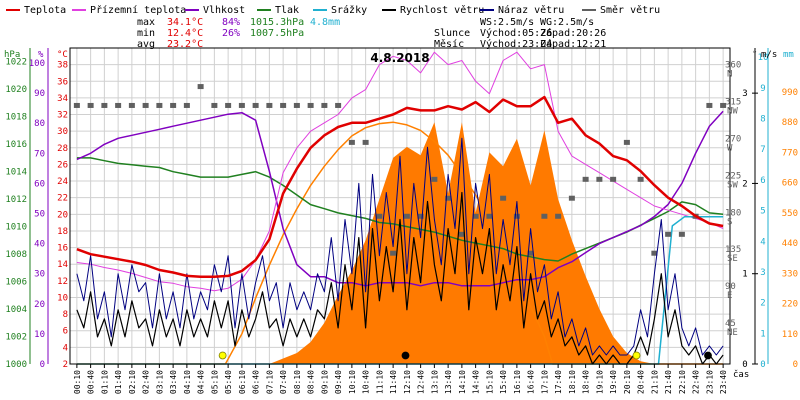  Describe the element at coordinates (790, 153) in the screenshot. I see `solar-tick-7: 770` at that location.